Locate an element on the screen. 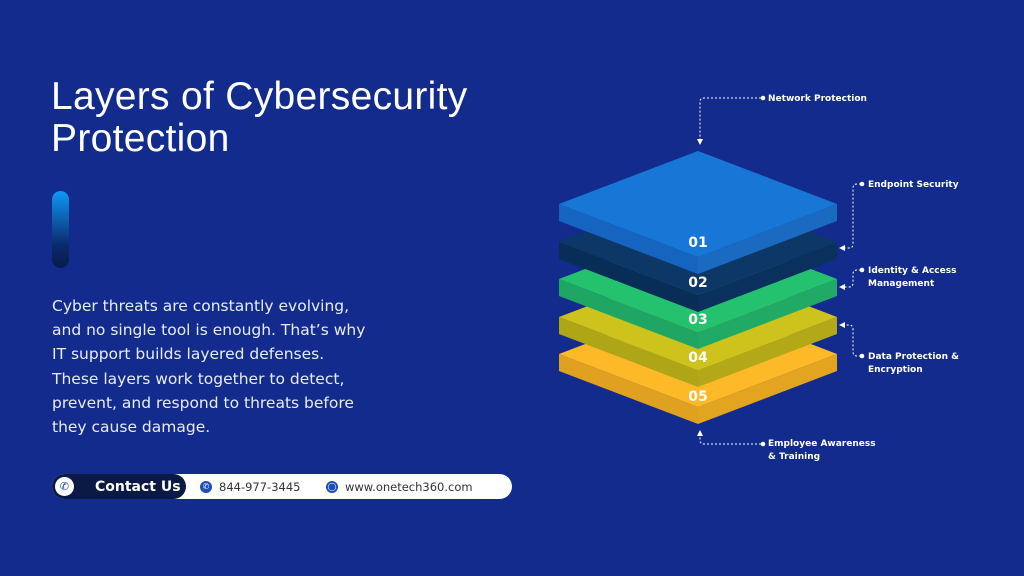 Image resolution: width=1024 pixels, height=576 pixels. description-line: prevent, and respond to threats before is located at coordinates (203, 402).